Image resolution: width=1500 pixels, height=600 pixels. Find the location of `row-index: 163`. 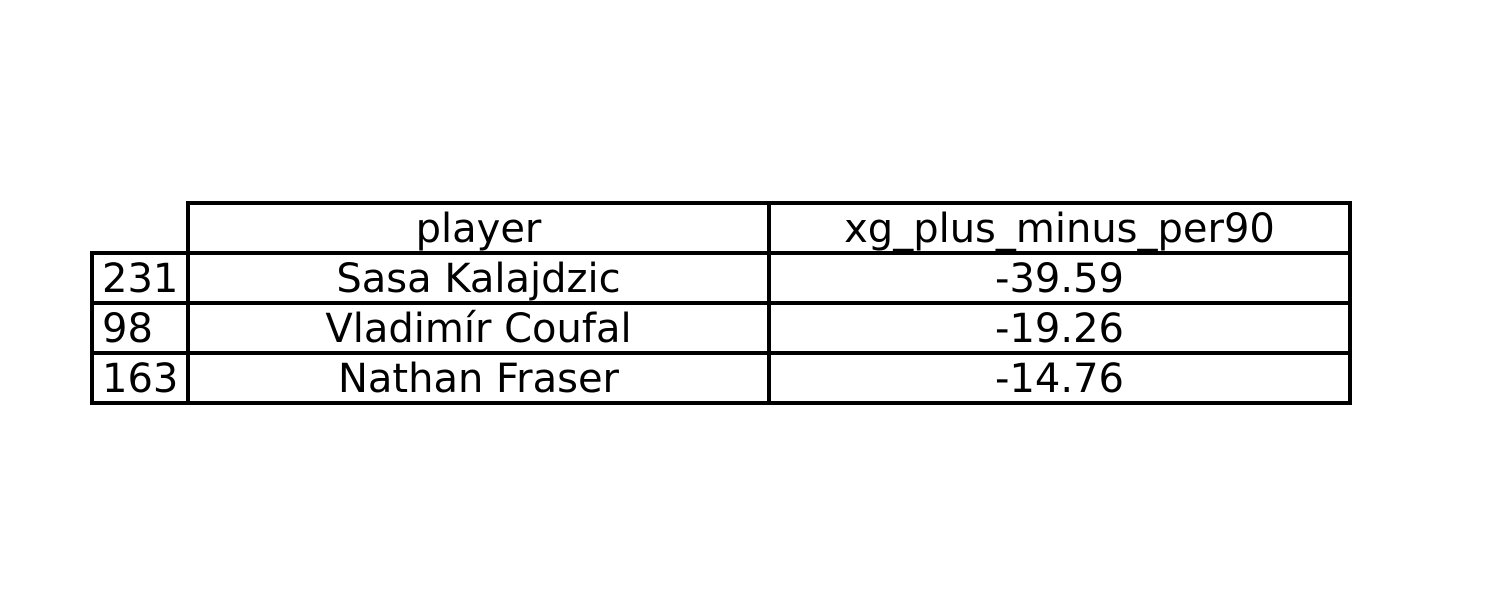

row-index: 163 is located at coordinates (140, 379).